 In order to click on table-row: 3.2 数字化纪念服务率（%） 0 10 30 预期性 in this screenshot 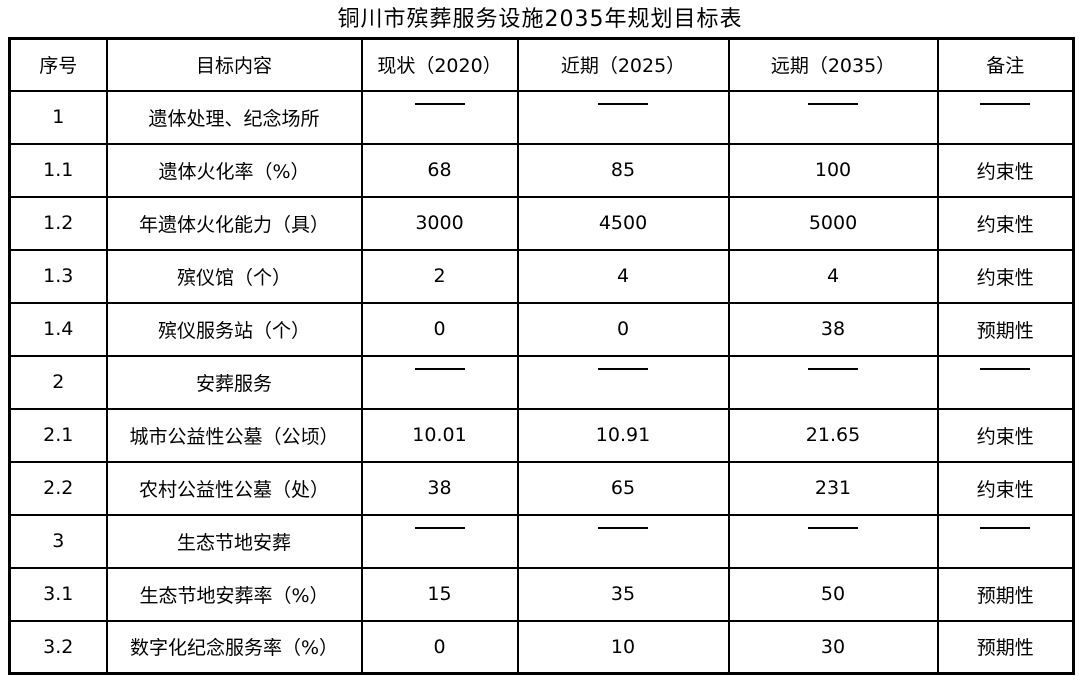, I will do `click(541, 647)`.